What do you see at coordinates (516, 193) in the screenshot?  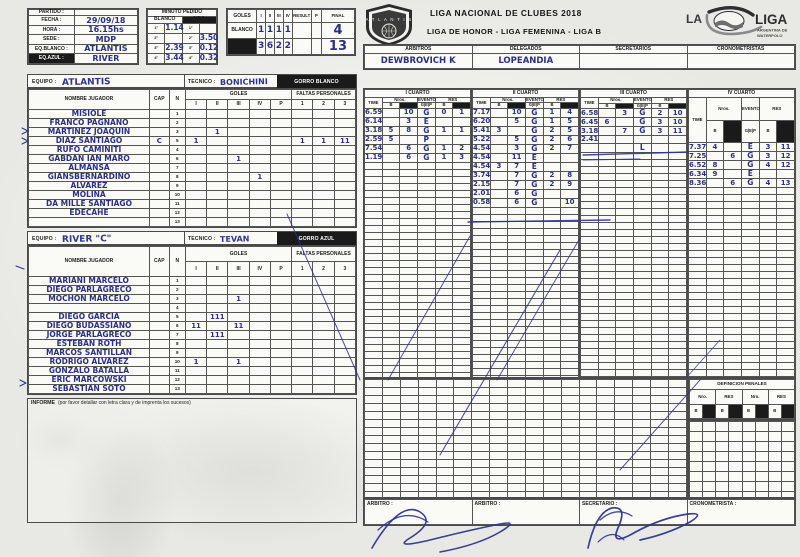 I see `quarter-num-a: 6` at bounding box center [516, 193].